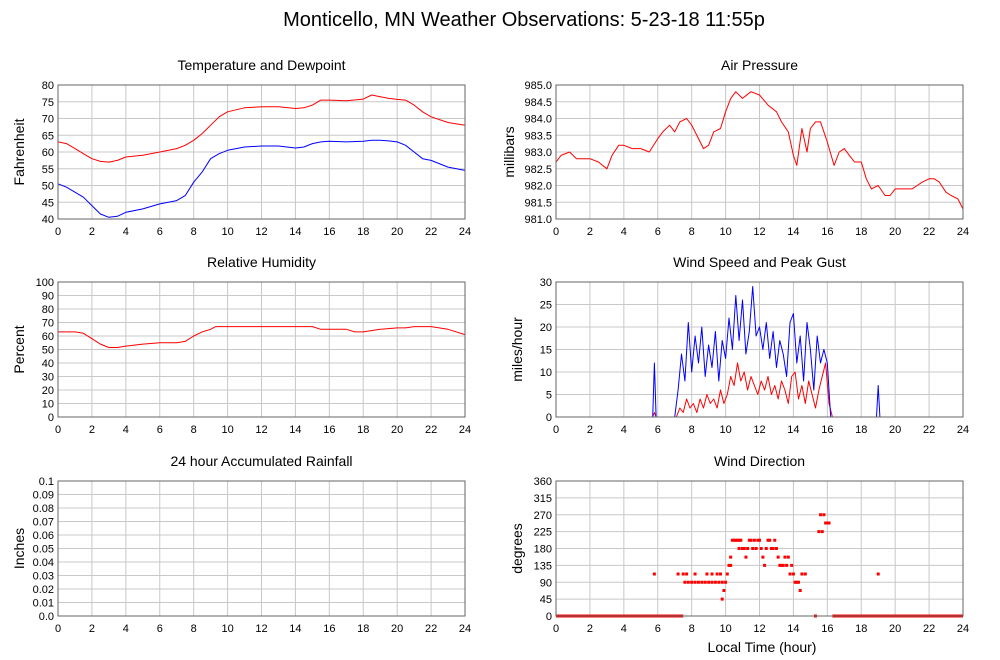  What do you see at coordinates (261, 430) in the screenshot?
I see `humidity-x-tick-label: 12` at bounding box center [261, 430].